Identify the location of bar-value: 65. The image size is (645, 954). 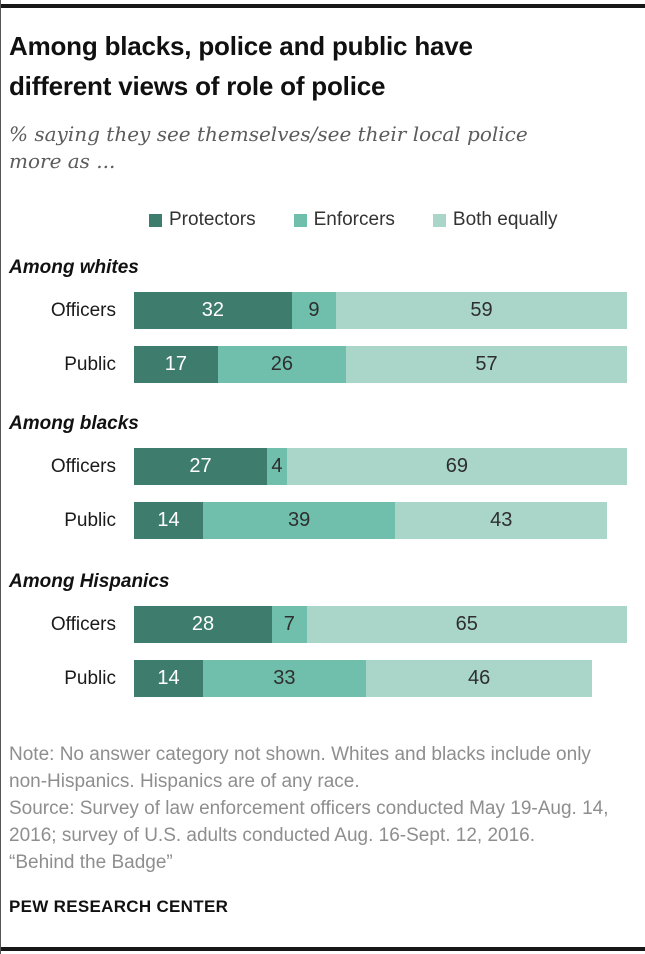
(466, 624).